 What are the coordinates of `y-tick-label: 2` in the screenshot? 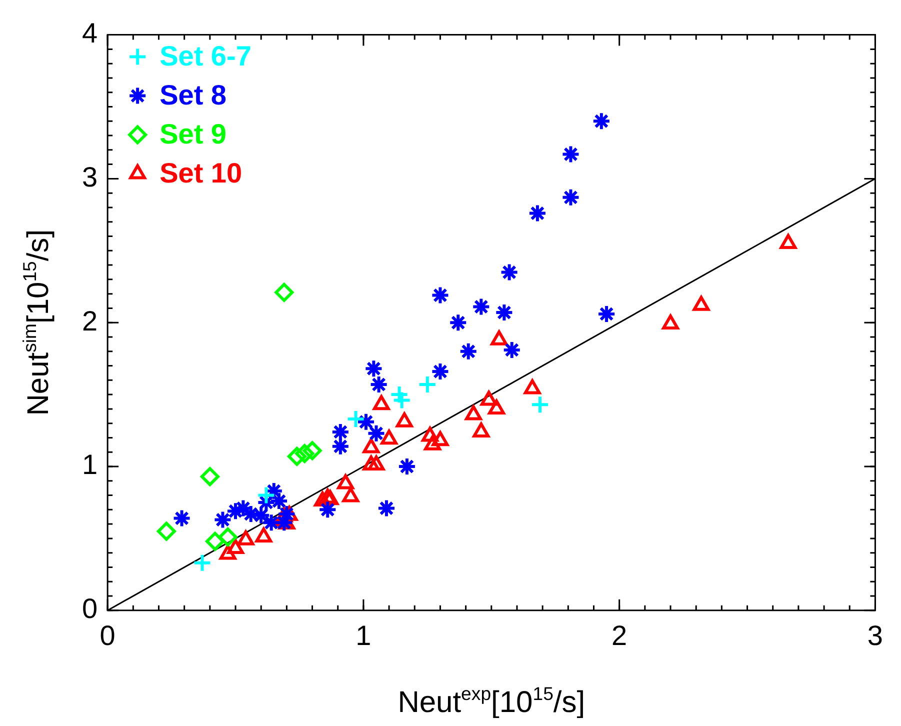 It's located at (90, 320).